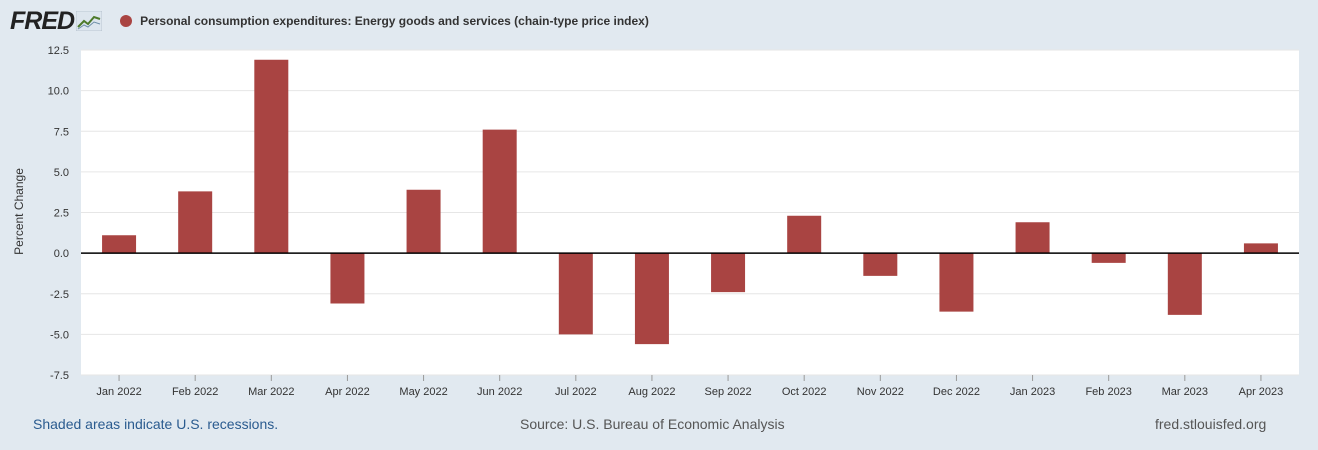 The image size is (1318, 450). I want to click on y-tick-label: 2.5, so click(61, 214).